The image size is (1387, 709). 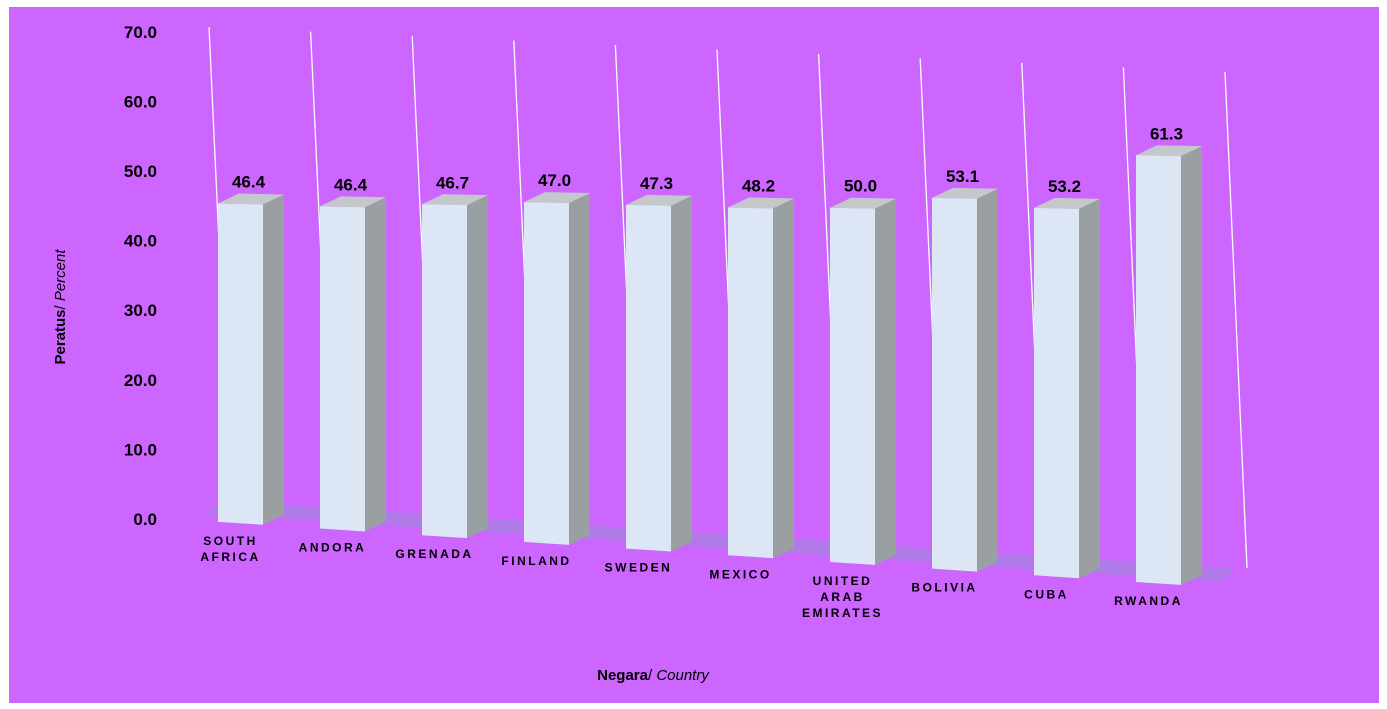 I want to click on y-axis-title: Peratus/ Percent, so click(x=60, y=307).